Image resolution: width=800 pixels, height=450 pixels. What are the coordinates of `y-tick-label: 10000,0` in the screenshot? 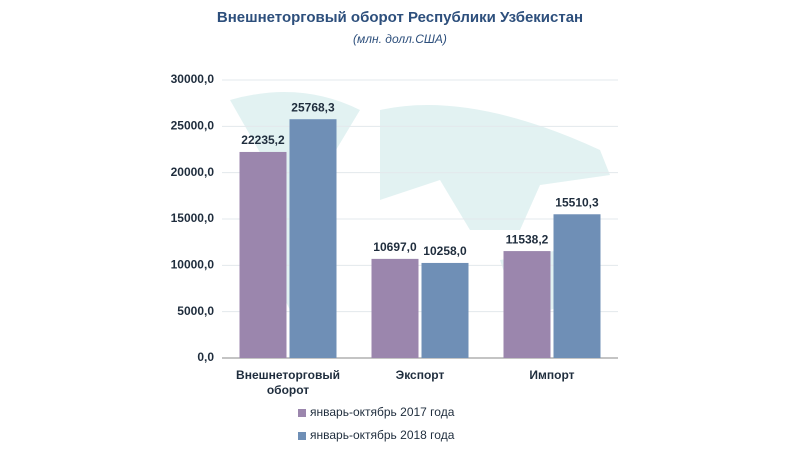 It's located at (193, 265).